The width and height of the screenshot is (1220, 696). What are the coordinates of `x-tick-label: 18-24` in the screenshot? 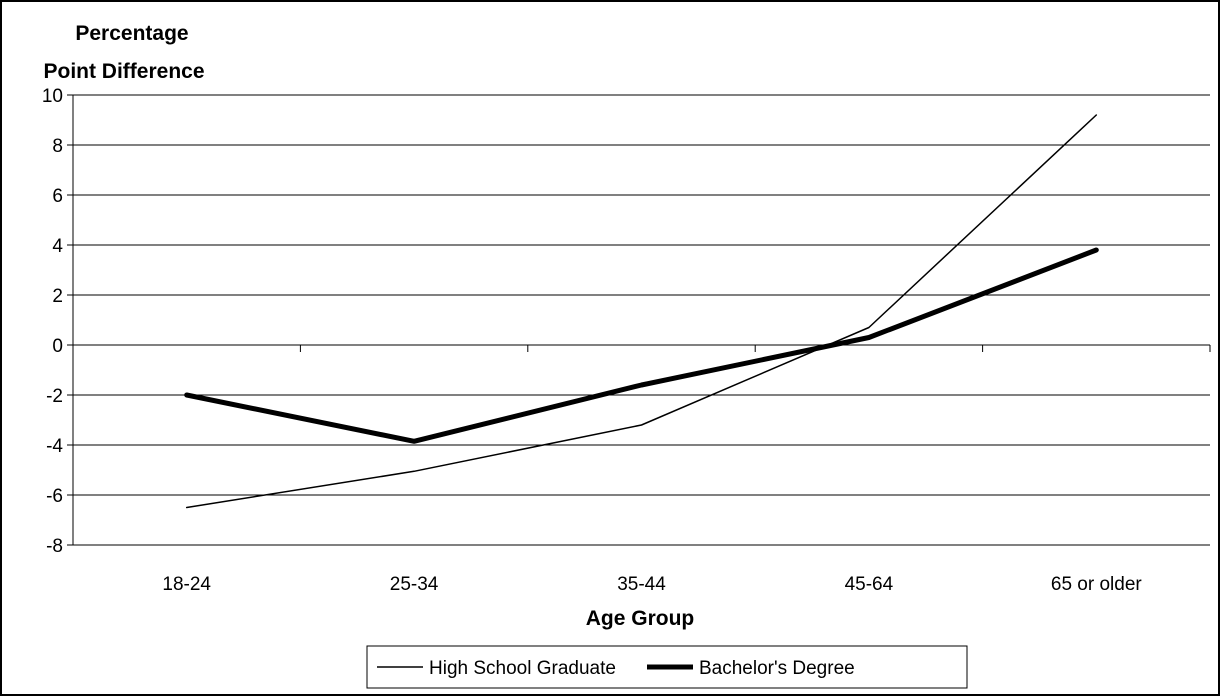 It's located at (186, 584).